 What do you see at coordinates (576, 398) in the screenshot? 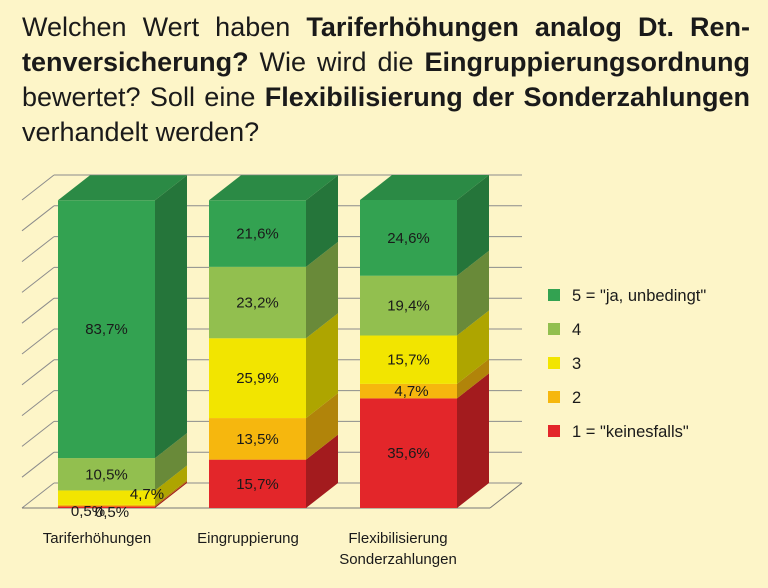
I see `legend-label: 2` at bounding box center [576, 398].